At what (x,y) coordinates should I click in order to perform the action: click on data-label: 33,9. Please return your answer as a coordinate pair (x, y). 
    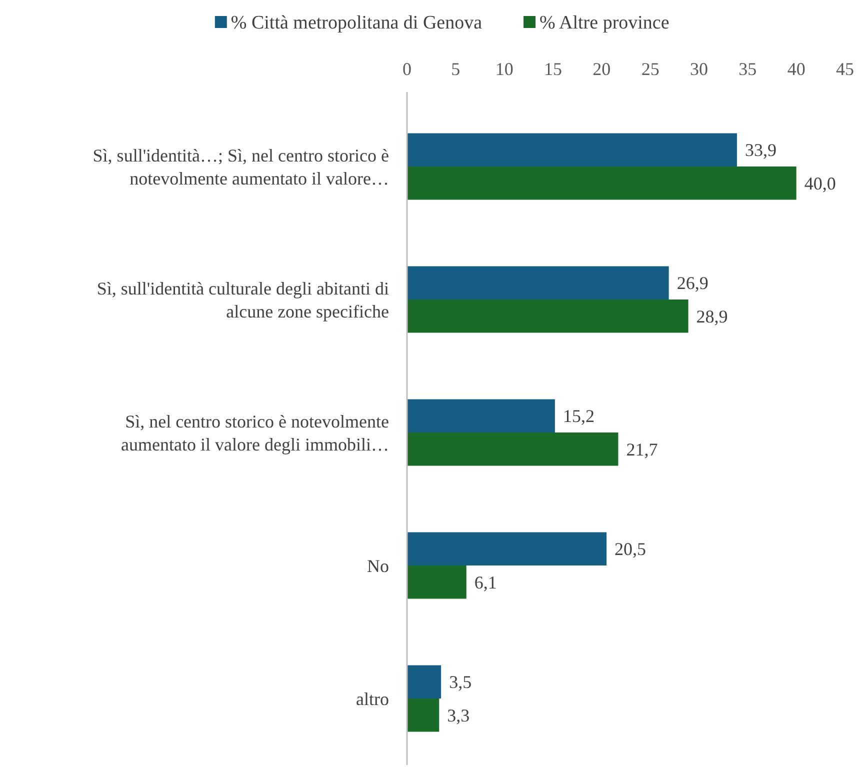
    Looking at the image, I should click on (760, 150).